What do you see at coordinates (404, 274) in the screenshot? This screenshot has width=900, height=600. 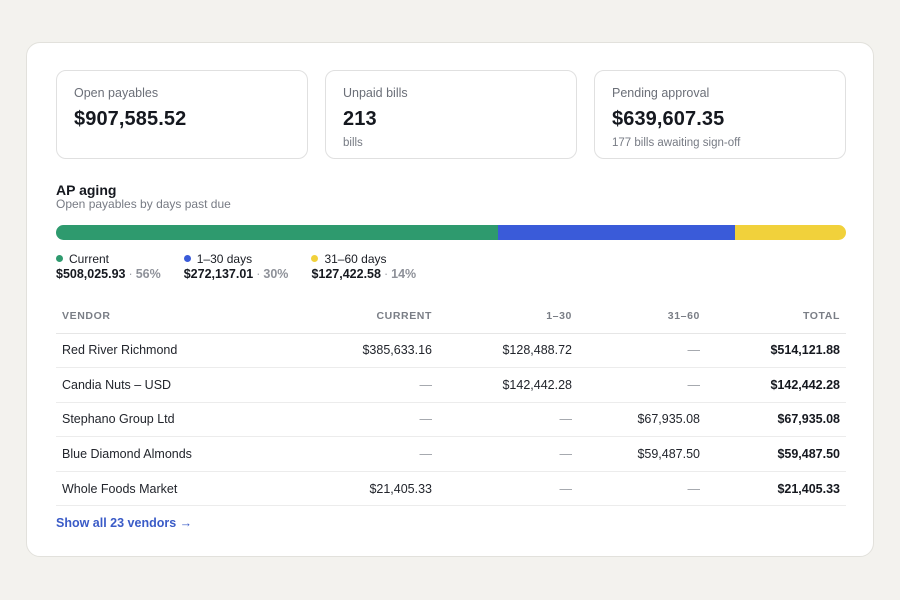 I see `legend-percent: 14%` at bounding box center [404, 274].